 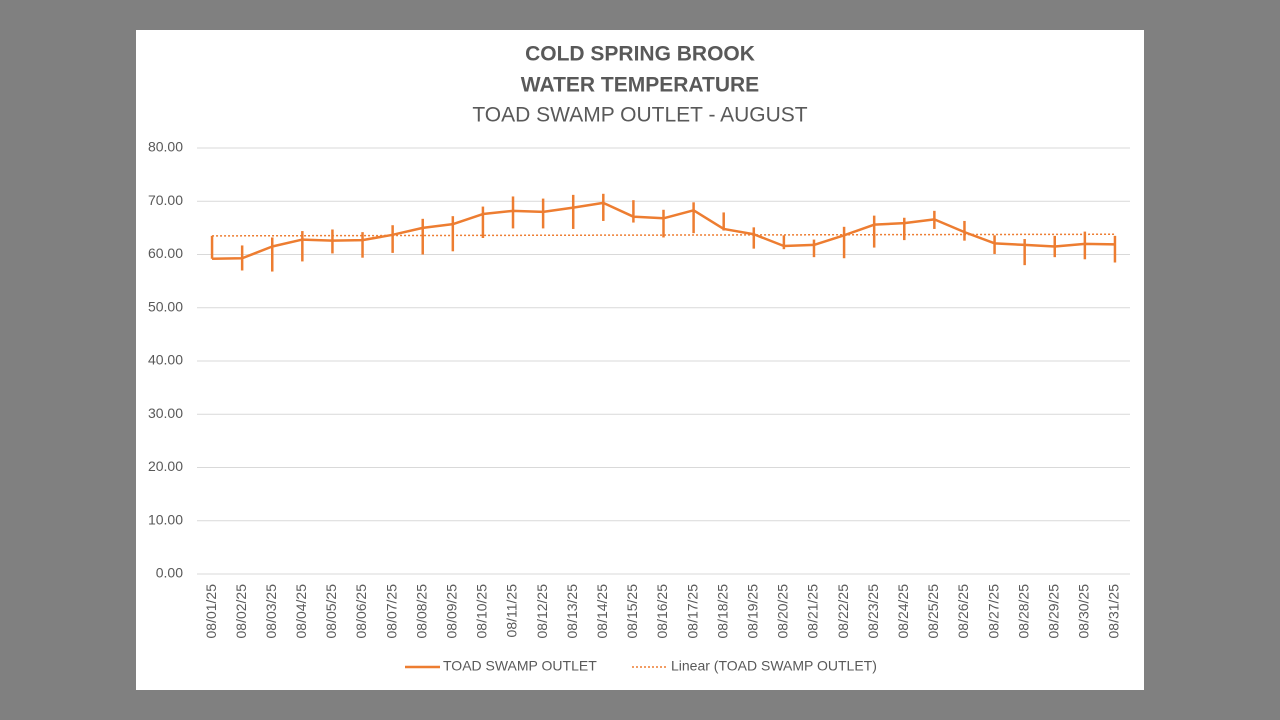 What do you see at coordinates (933, 611) in the screenshot?
I see `x-tick-label: 08/25/25` at bounding box center [933, 611].